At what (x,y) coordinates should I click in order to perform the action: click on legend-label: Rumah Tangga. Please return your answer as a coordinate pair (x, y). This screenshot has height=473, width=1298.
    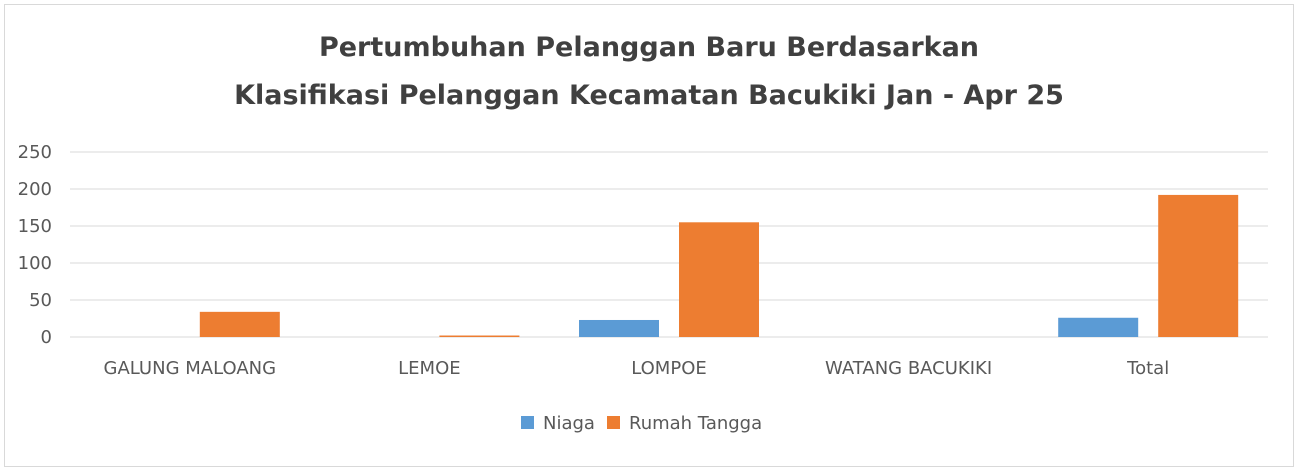
    Looking at the image, I should click on (695, 423).